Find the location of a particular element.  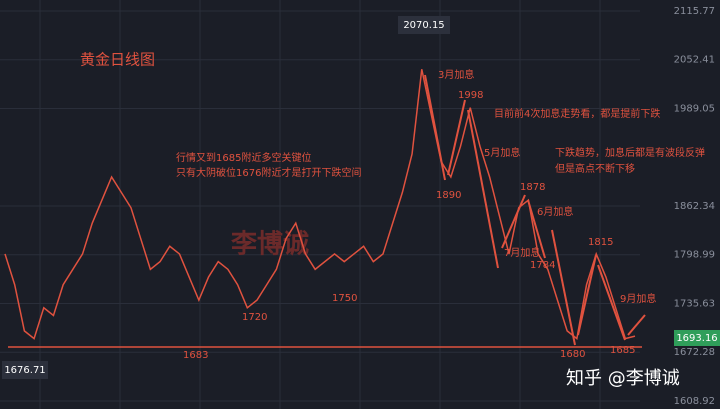

center-watermark: 李博诚 is located at coordinates (269, 245).